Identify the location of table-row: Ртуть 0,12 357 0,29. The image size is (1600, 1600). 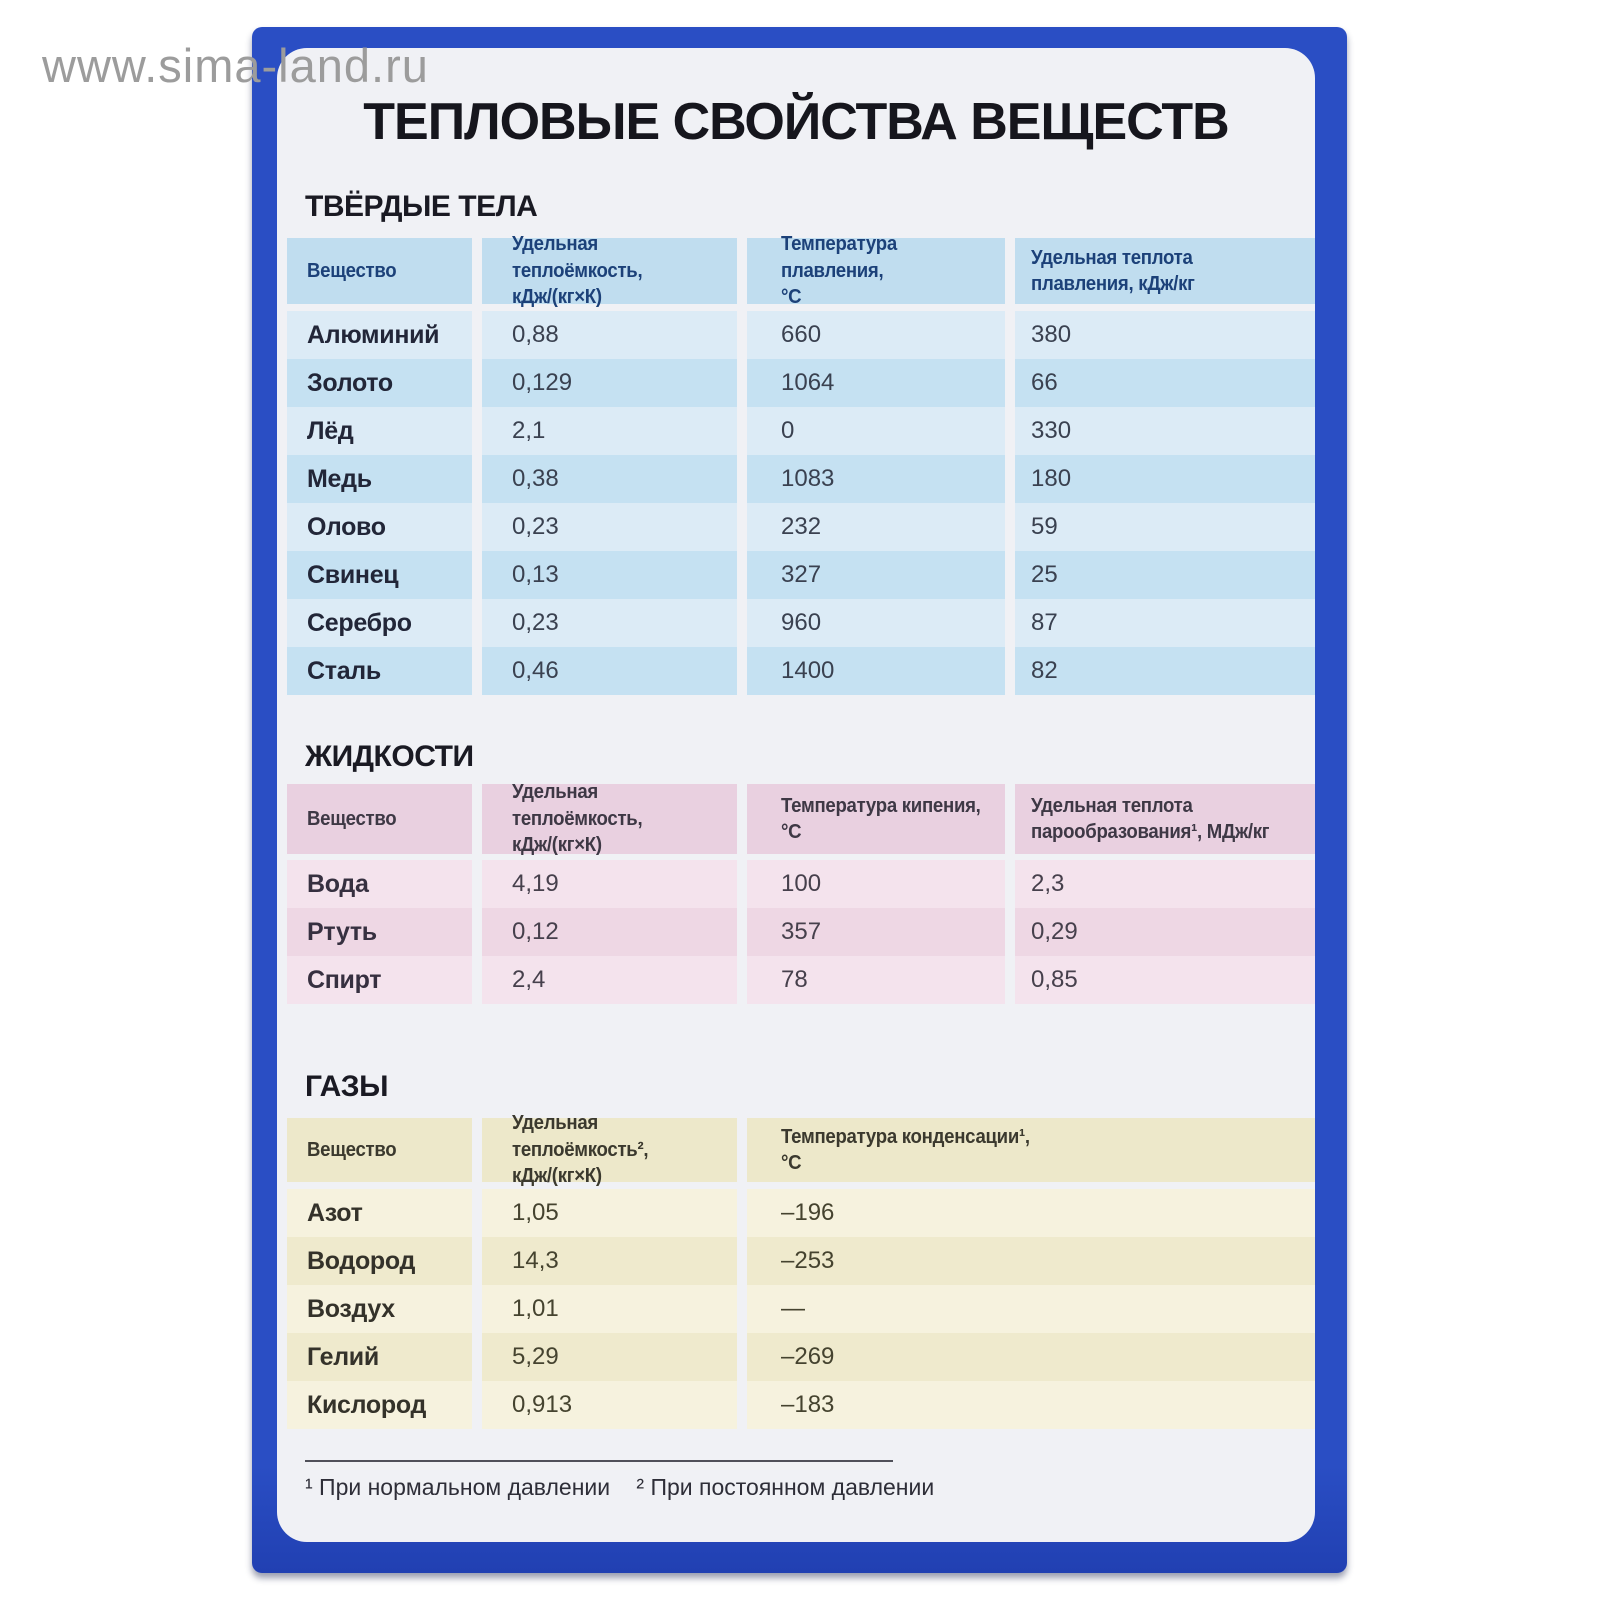
(801, 932).